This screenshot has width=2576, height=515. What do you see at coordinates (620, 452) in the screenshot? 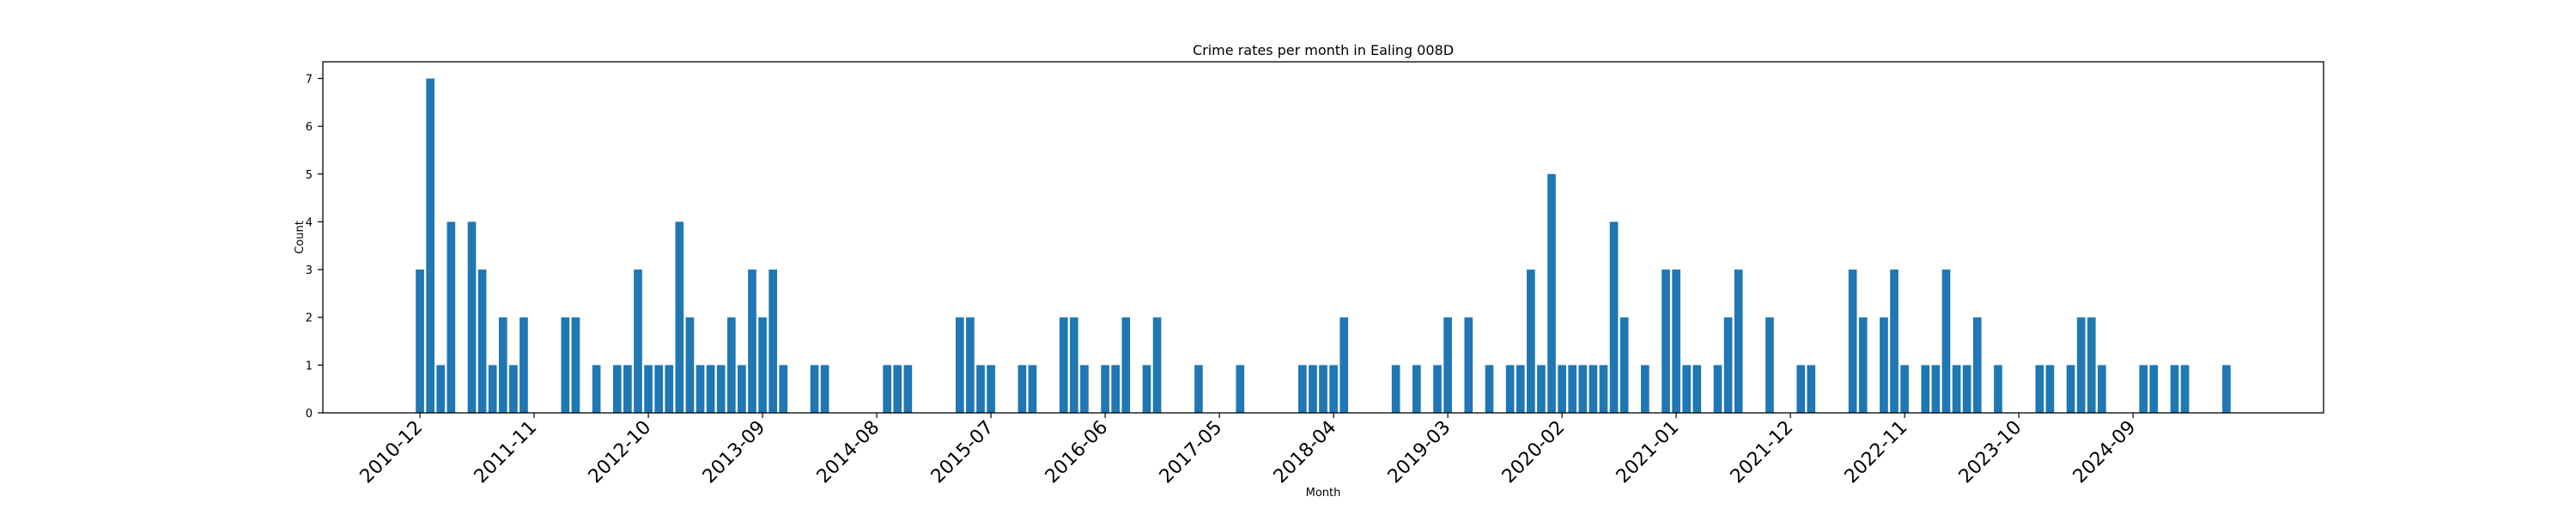
I see `x-tick-label: 2012-10` at bounding box center [620, 452].